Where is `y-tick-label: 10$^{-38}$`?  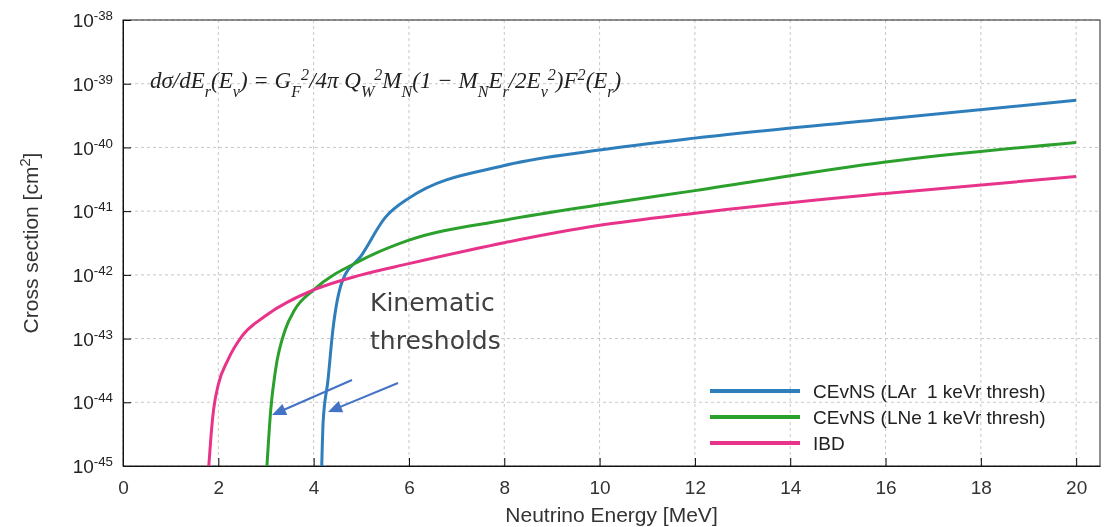 y-tick-label: 10$^{-38}$ is located at coordinates (92, 19).